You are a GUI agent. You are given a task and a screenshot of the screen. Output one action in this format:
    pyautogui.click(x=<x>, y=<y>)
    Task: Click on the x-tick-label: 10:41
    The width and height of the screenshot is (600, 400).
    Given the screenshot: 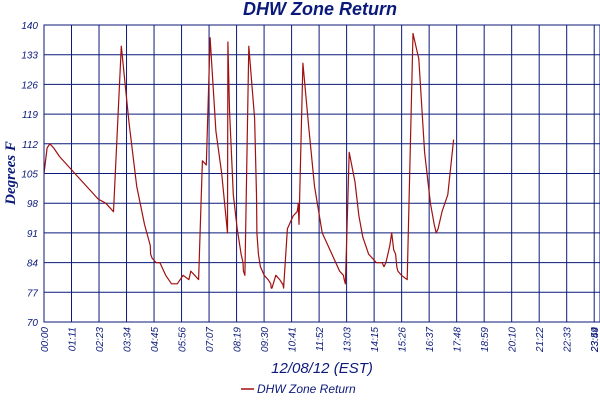 What is the action you would take?
    pyautogui.click(x=293, y=339)
    